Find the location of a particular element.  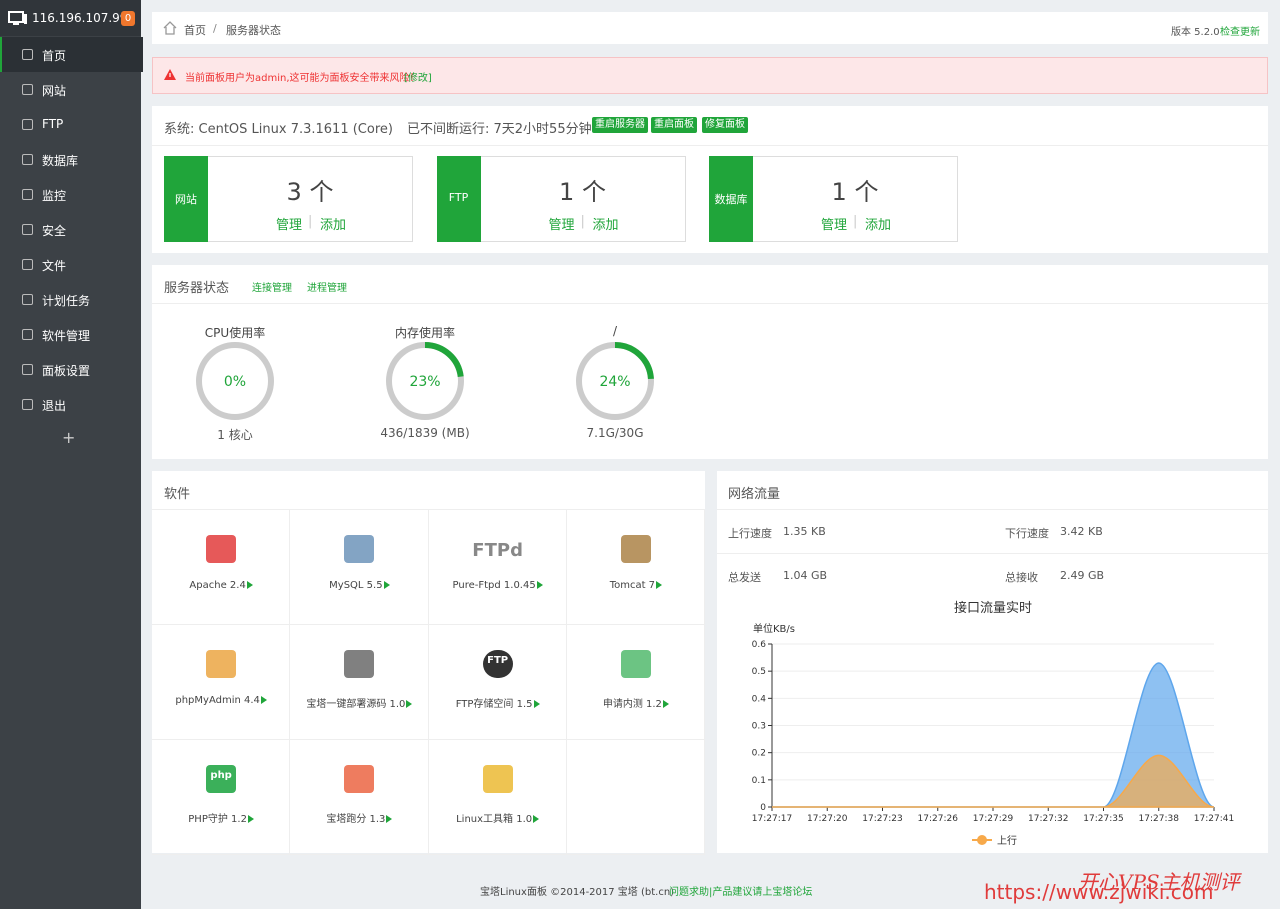

menu-item: 网站 is located at coordinates (54, 91).